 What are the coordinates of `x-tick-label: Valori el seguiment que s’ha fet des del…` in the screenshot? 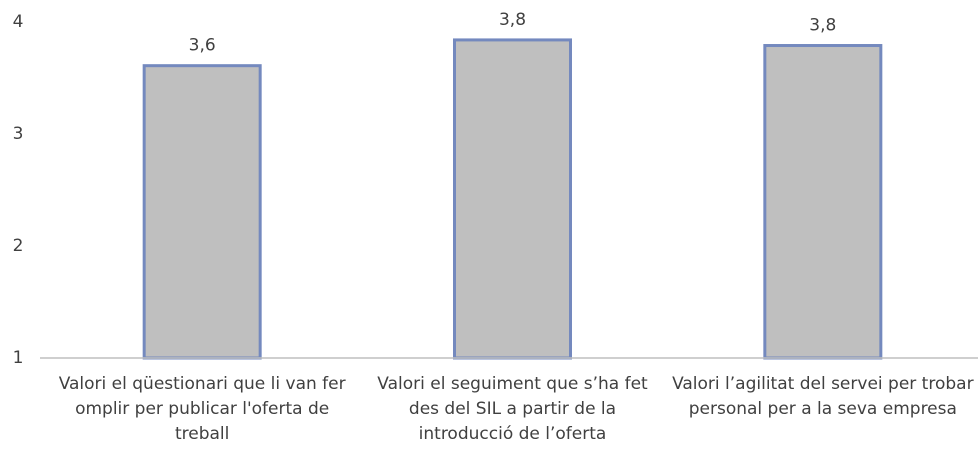 It's located at (512, 409).